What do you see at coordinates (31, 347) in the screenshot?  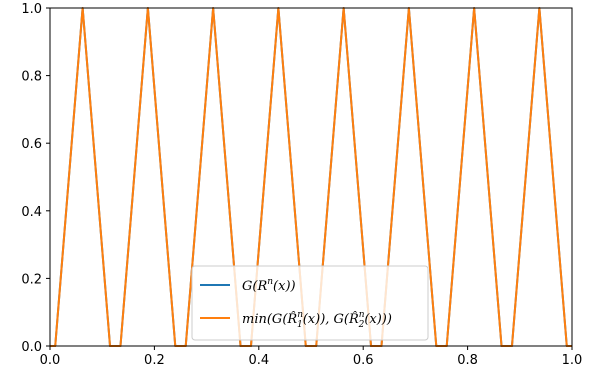 I see `y-tick-label: 0.0` at bounding box center [31, 347].